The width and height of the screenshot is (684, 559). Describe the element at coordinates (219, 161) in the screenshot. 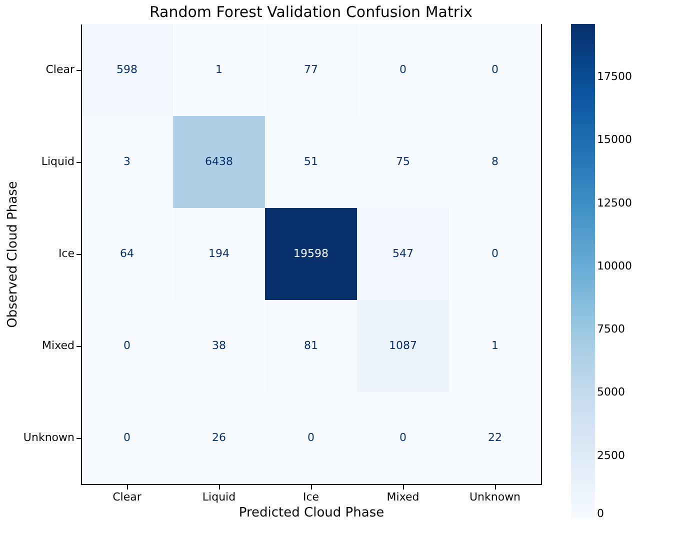

I see `data-label: 6438` at that location.